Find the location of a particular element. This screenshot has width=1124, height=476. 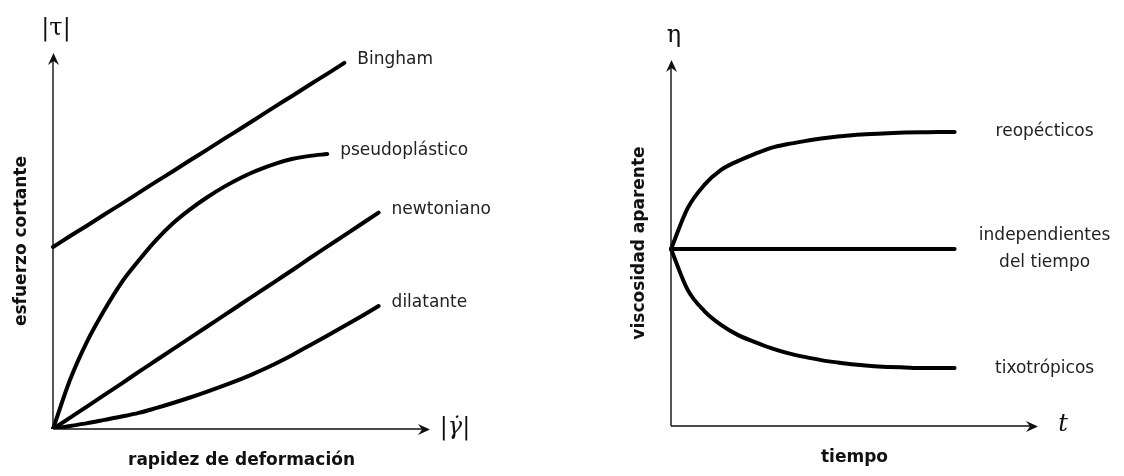

y-axis-title: viscosidad aparente is located at coordinates (638, 243).